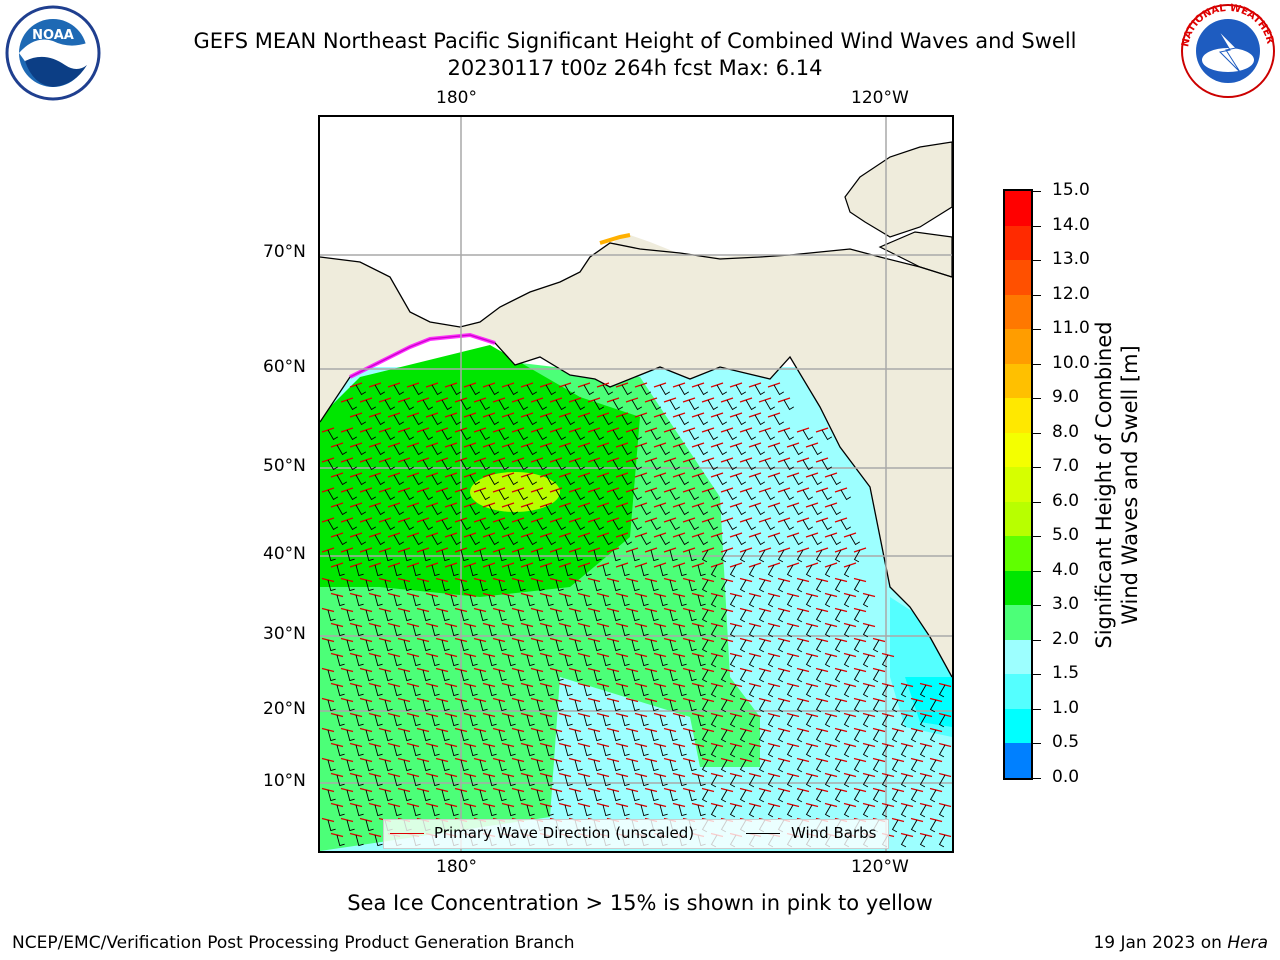 Image resolution: width=1280 pixels, height=960 pixels. What do you see at coordinates (1071, 328) in the screenshot?
I see `colorbar-tick-label: 11.0` at bounding box center [1071, 328].